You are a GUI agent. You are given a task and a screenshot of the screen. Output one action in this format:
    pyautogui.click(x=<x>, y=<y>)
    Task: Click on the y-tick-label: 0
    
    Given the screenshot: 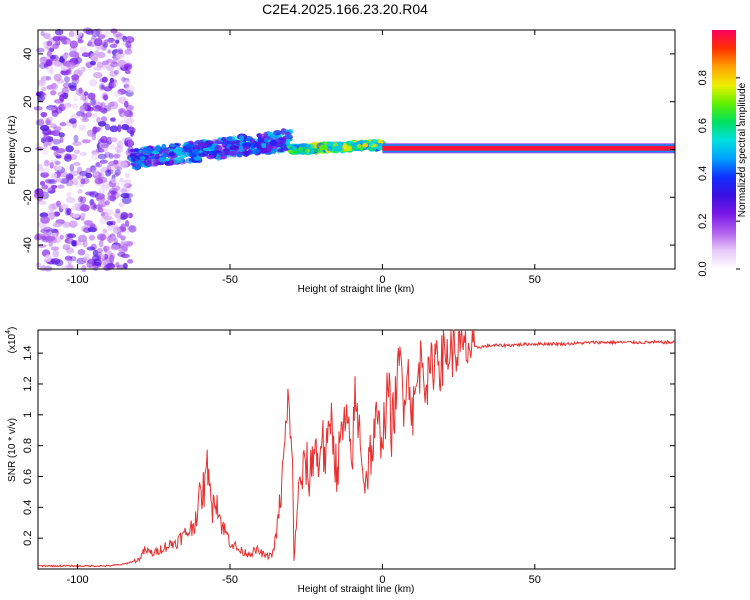 What is the action you would take?
    pyautogui.click(x=28, y=149)
    